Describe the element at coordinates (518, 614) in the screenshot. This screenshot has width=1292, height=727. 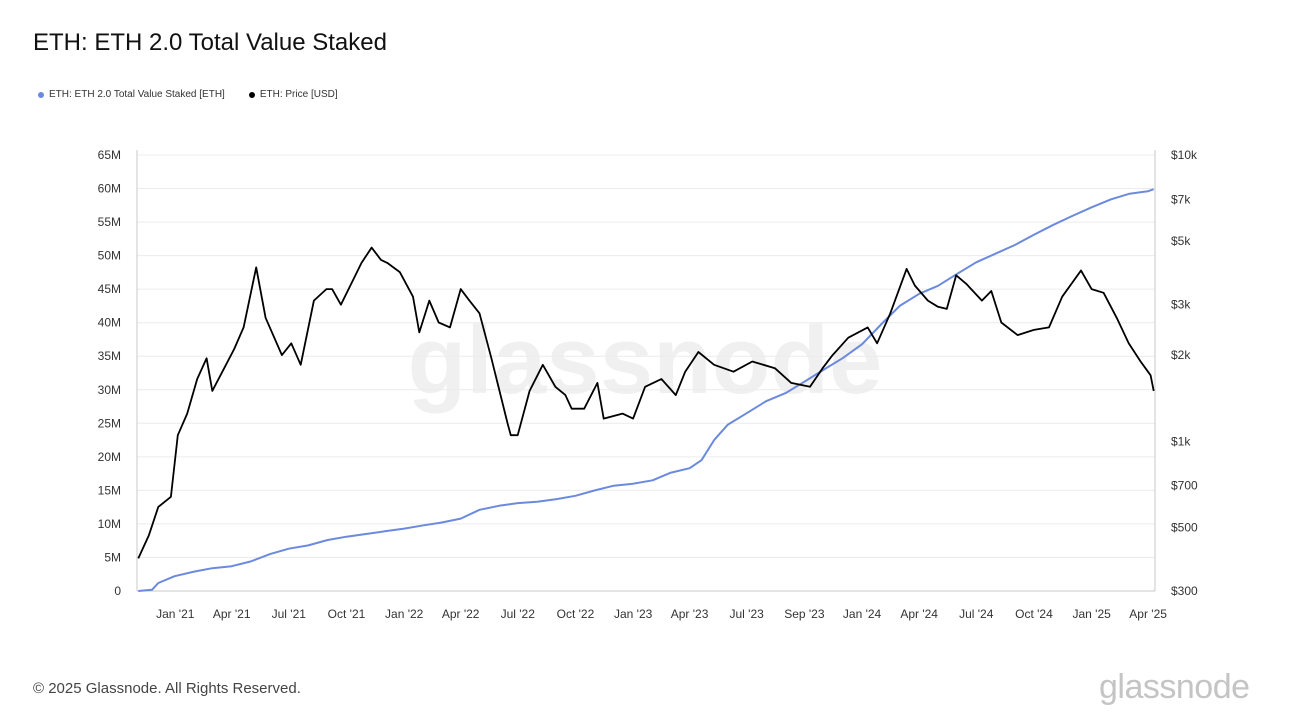
I see `x-tick-label: Jul '22` at that location.